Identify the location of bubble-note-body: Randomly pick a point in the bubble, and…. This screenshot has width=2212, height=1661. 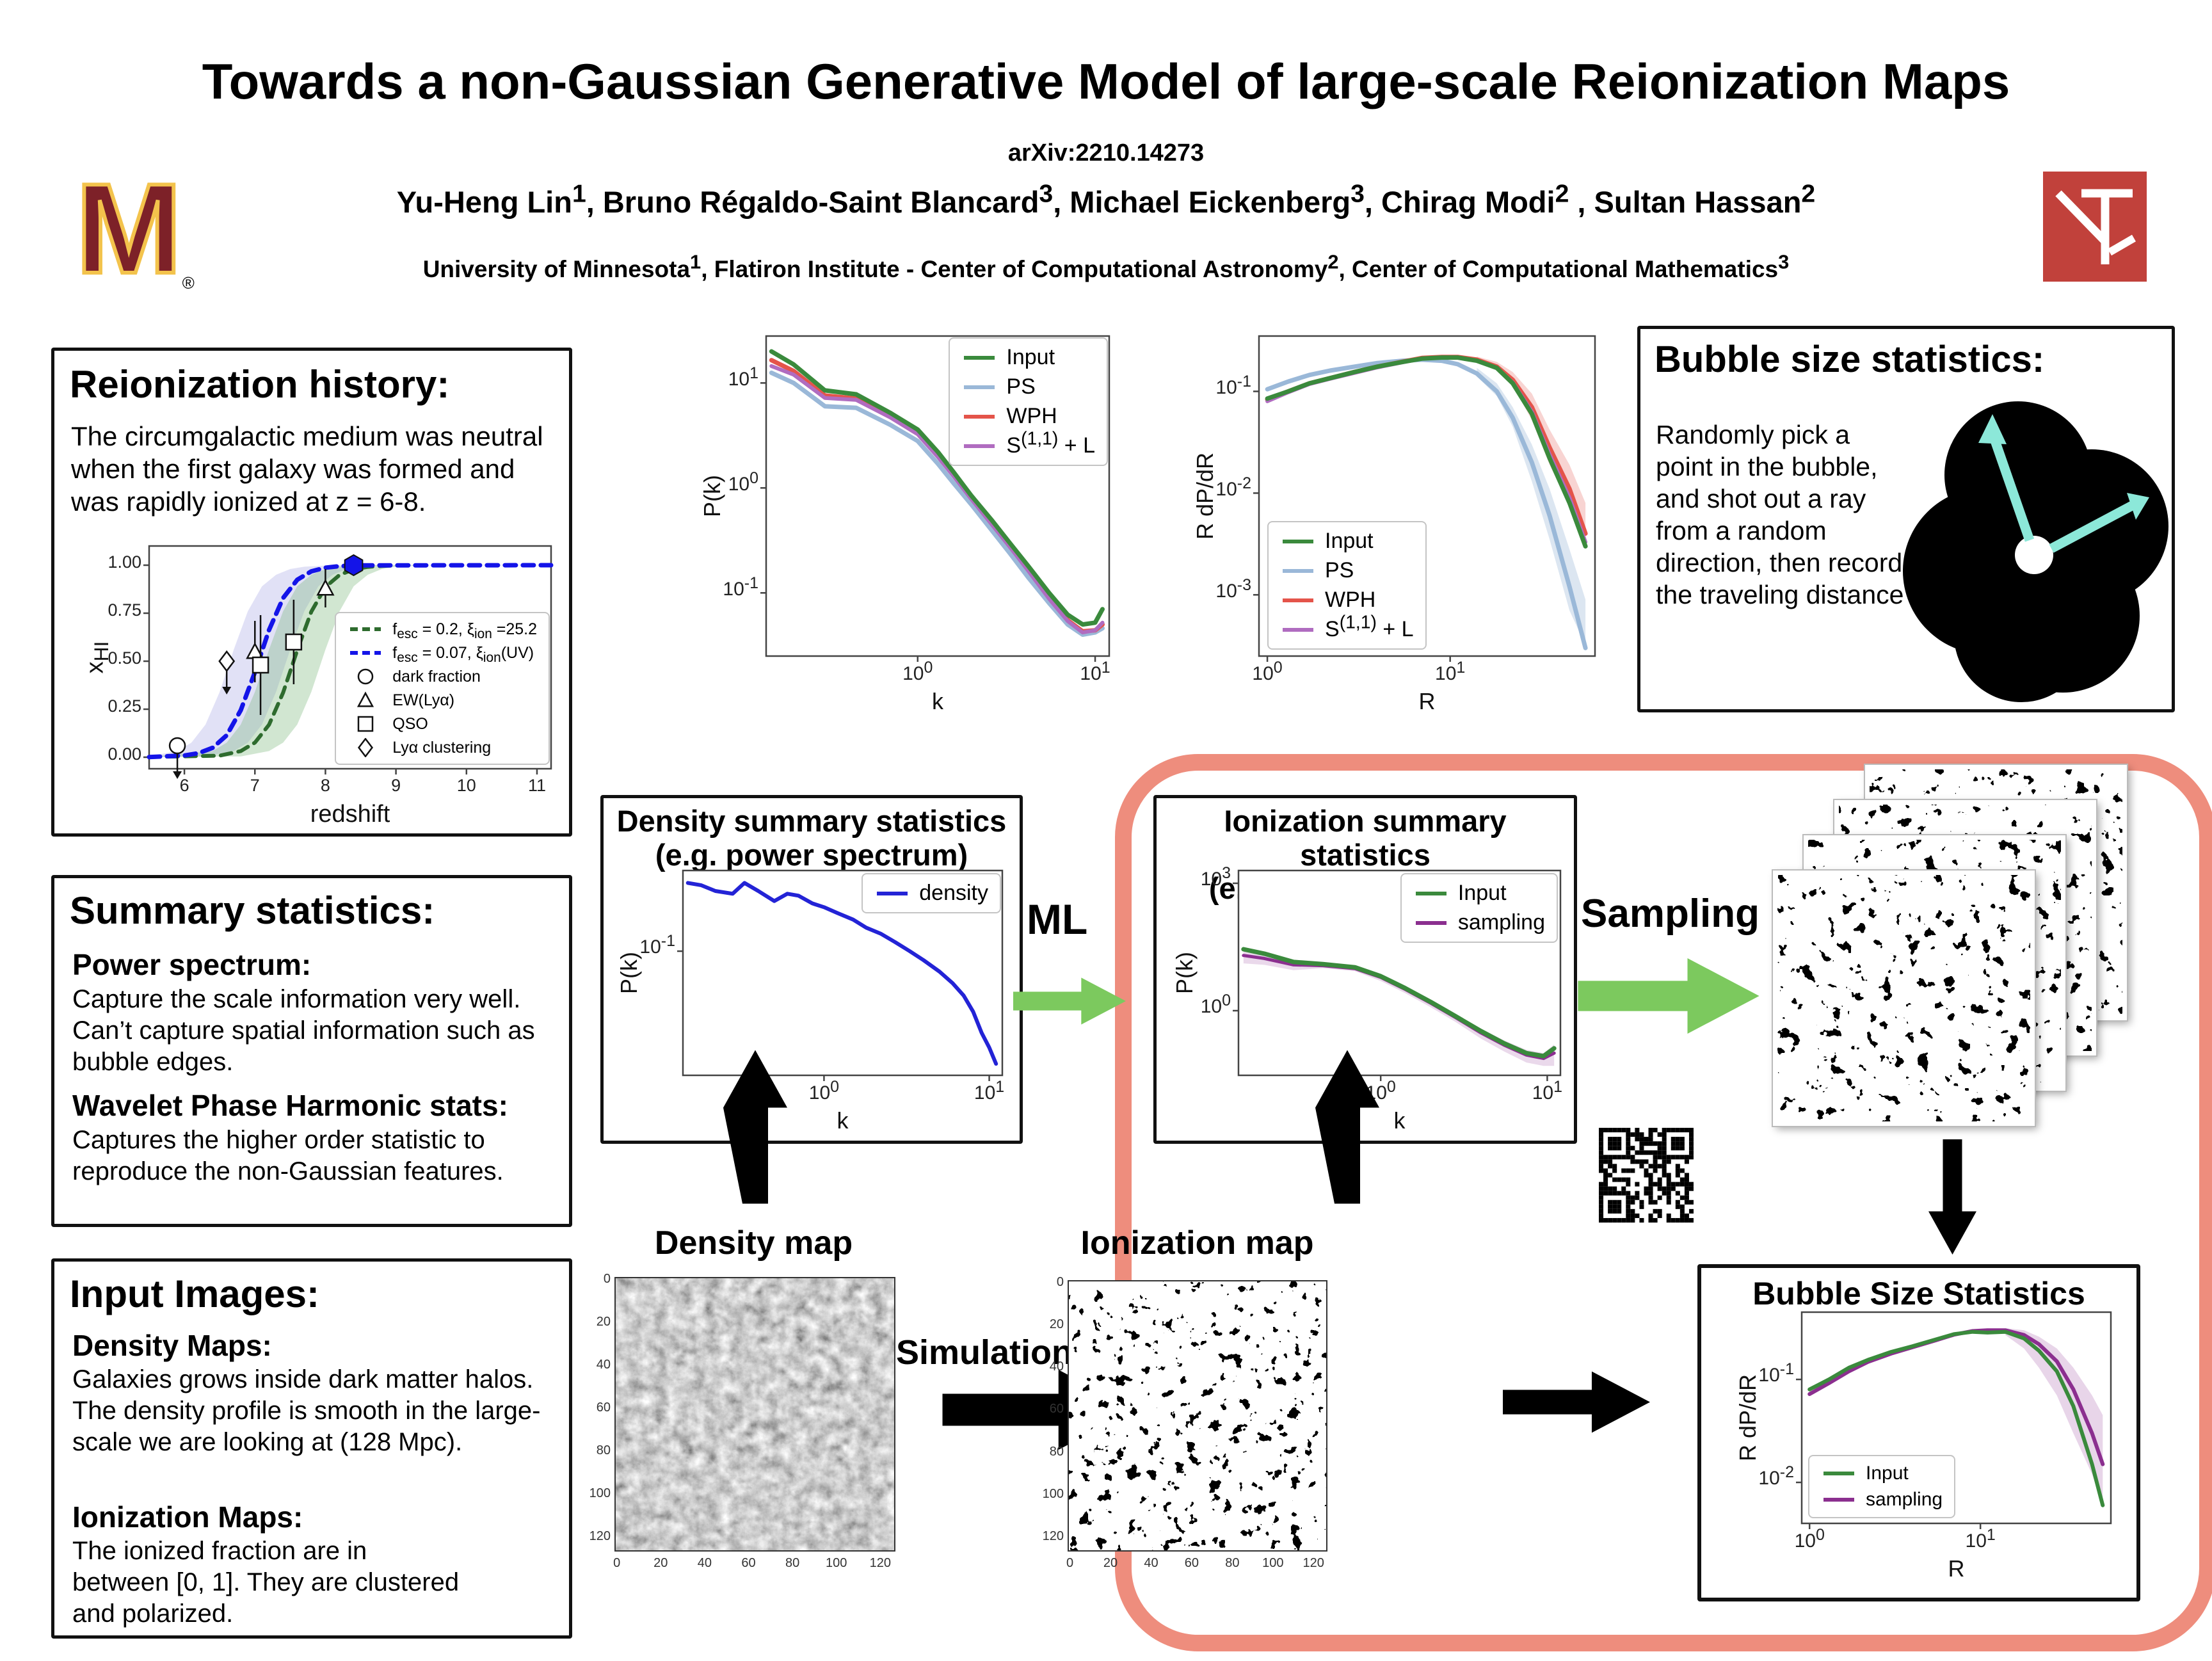
(1780, 515).